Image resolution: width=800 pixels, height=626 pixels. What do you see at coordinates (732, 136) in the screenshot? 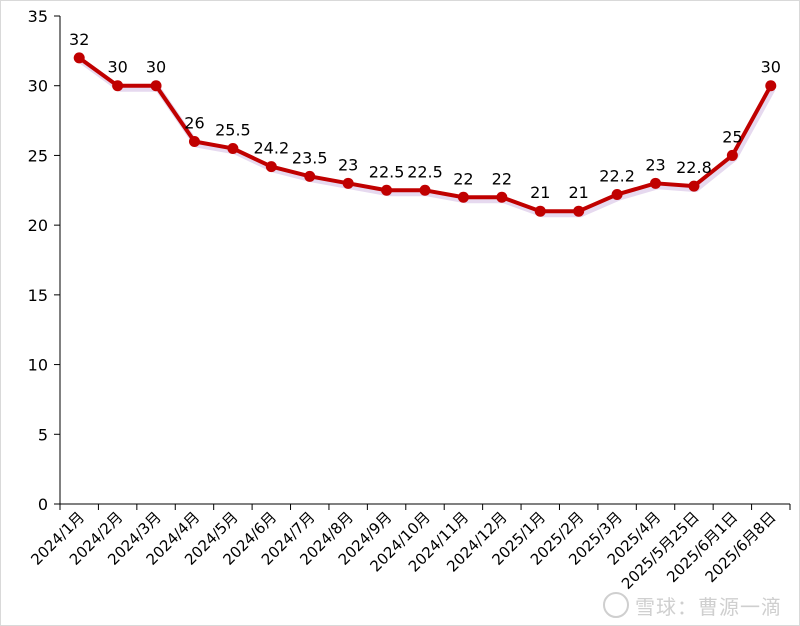
I see `data-label: 25` at bounding box center [732, 136].